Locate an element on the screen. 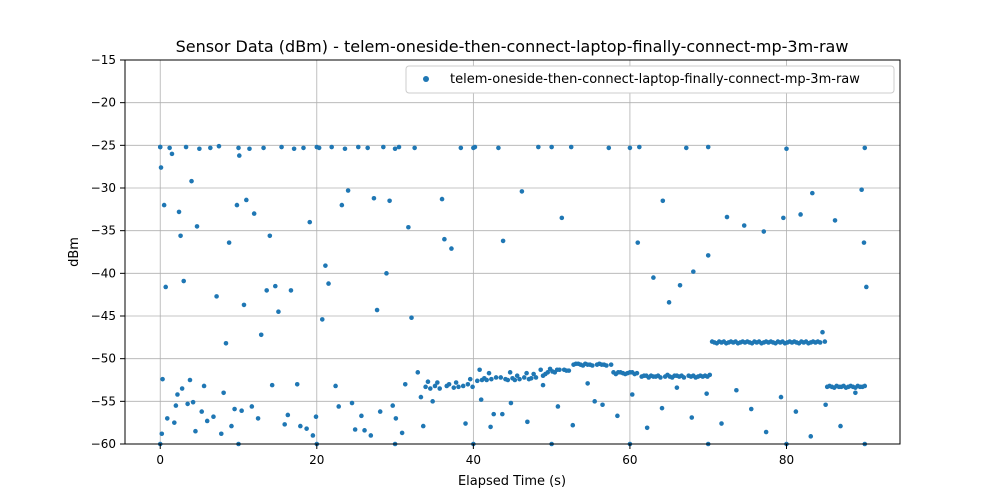 This screenshot has height=504, width=1000. y-tick-label: −35 is located at coordinates (103, 231).